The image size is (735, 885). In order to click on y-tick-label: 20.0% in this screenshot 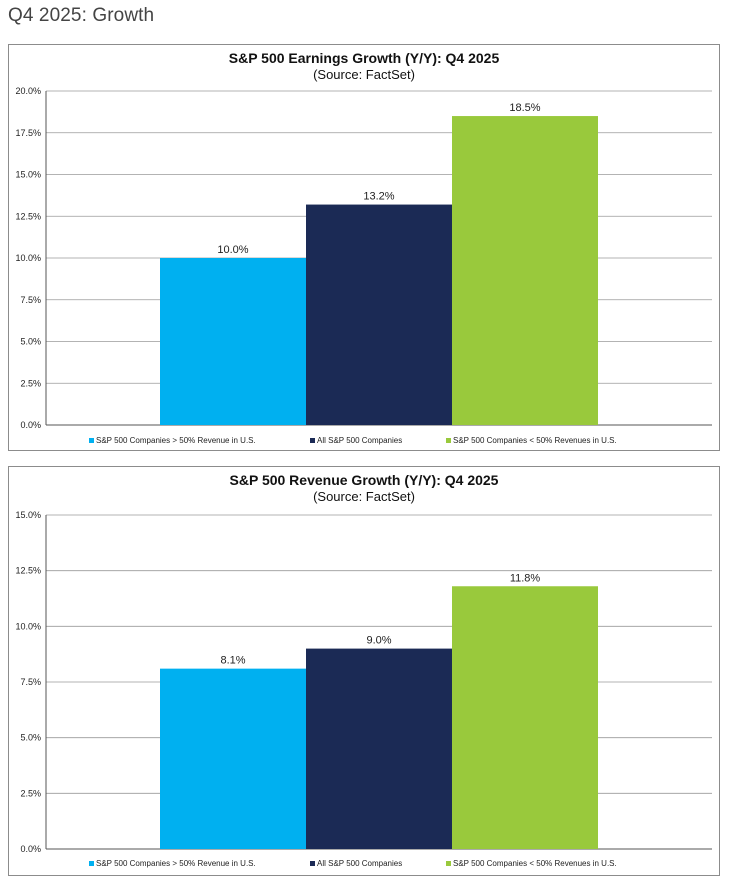, I will do `click(28, 91)`.